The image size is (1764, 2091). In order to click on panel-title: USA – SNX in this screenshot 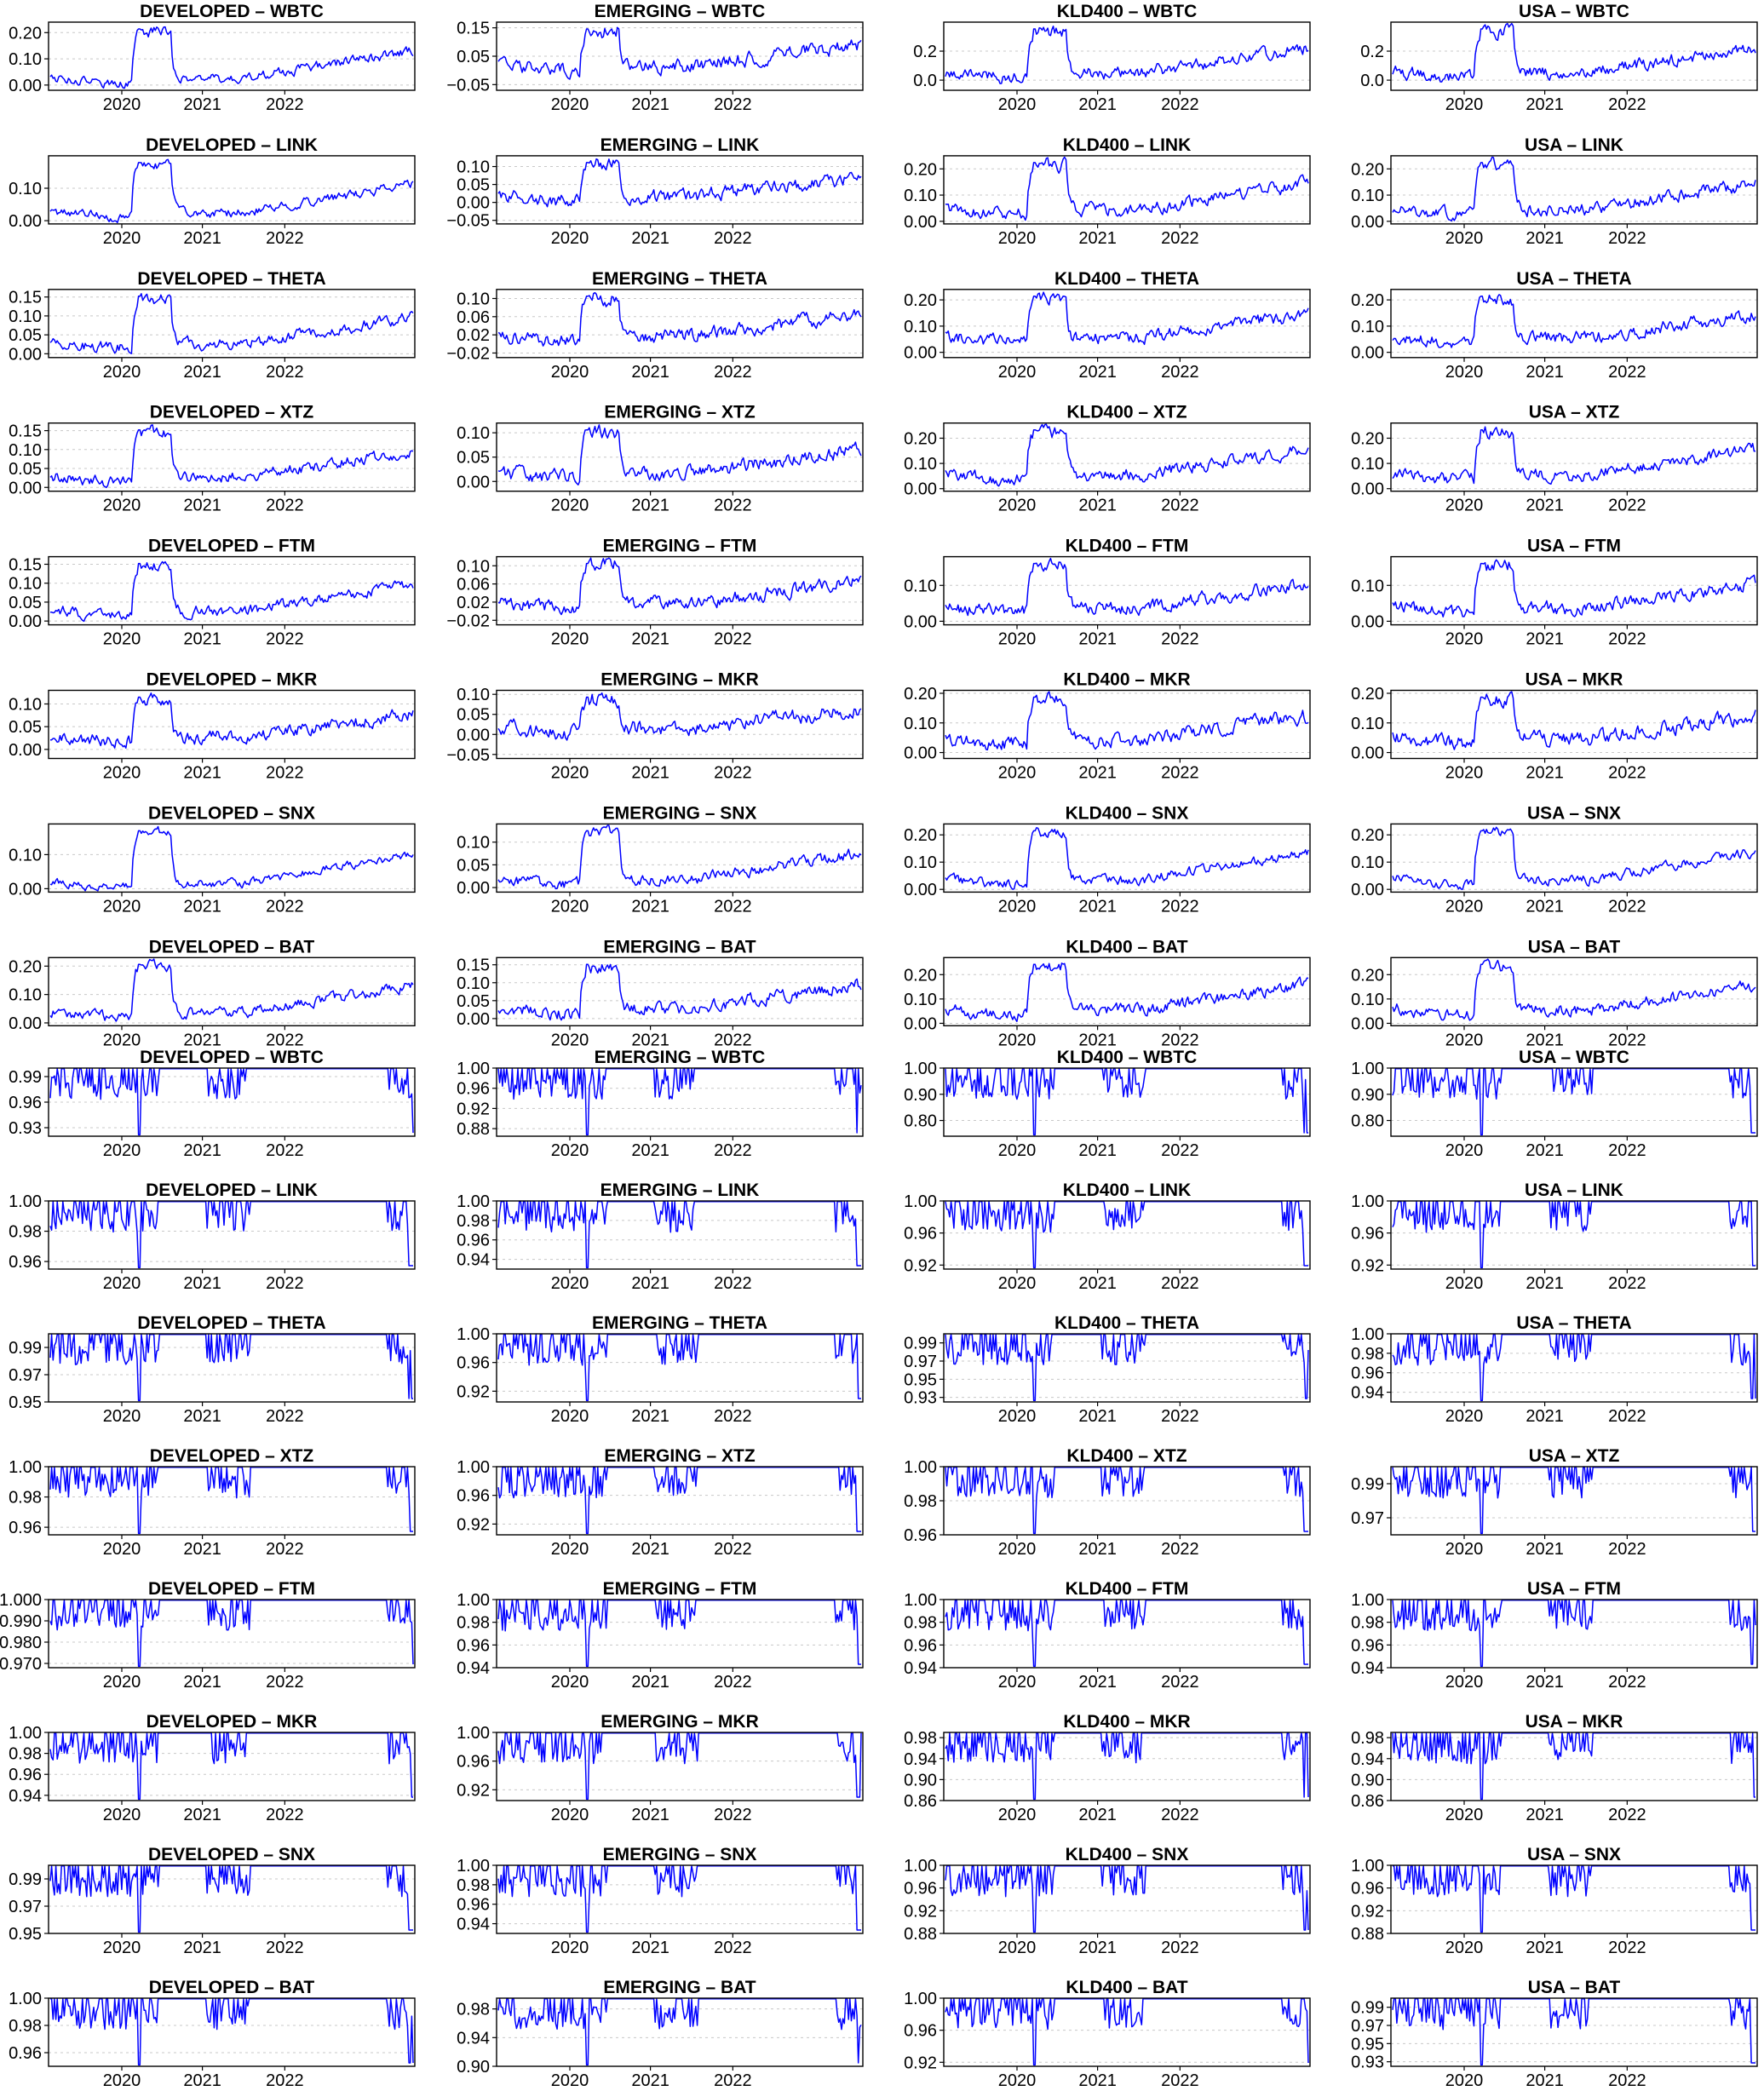, I will do `click(1574, 813)`.